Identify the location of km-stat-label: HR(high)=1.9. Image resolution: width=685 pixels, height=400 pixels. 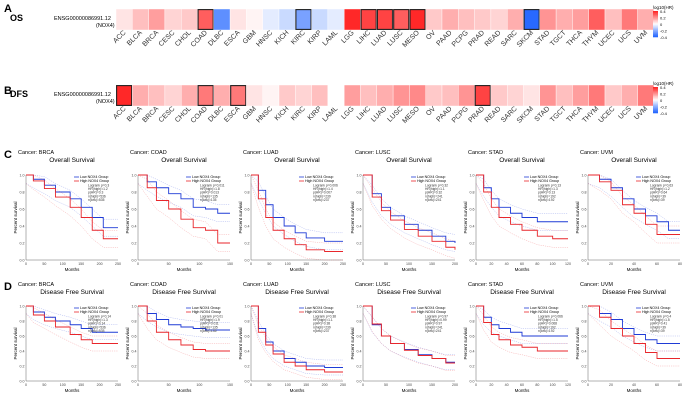
(210, 320).